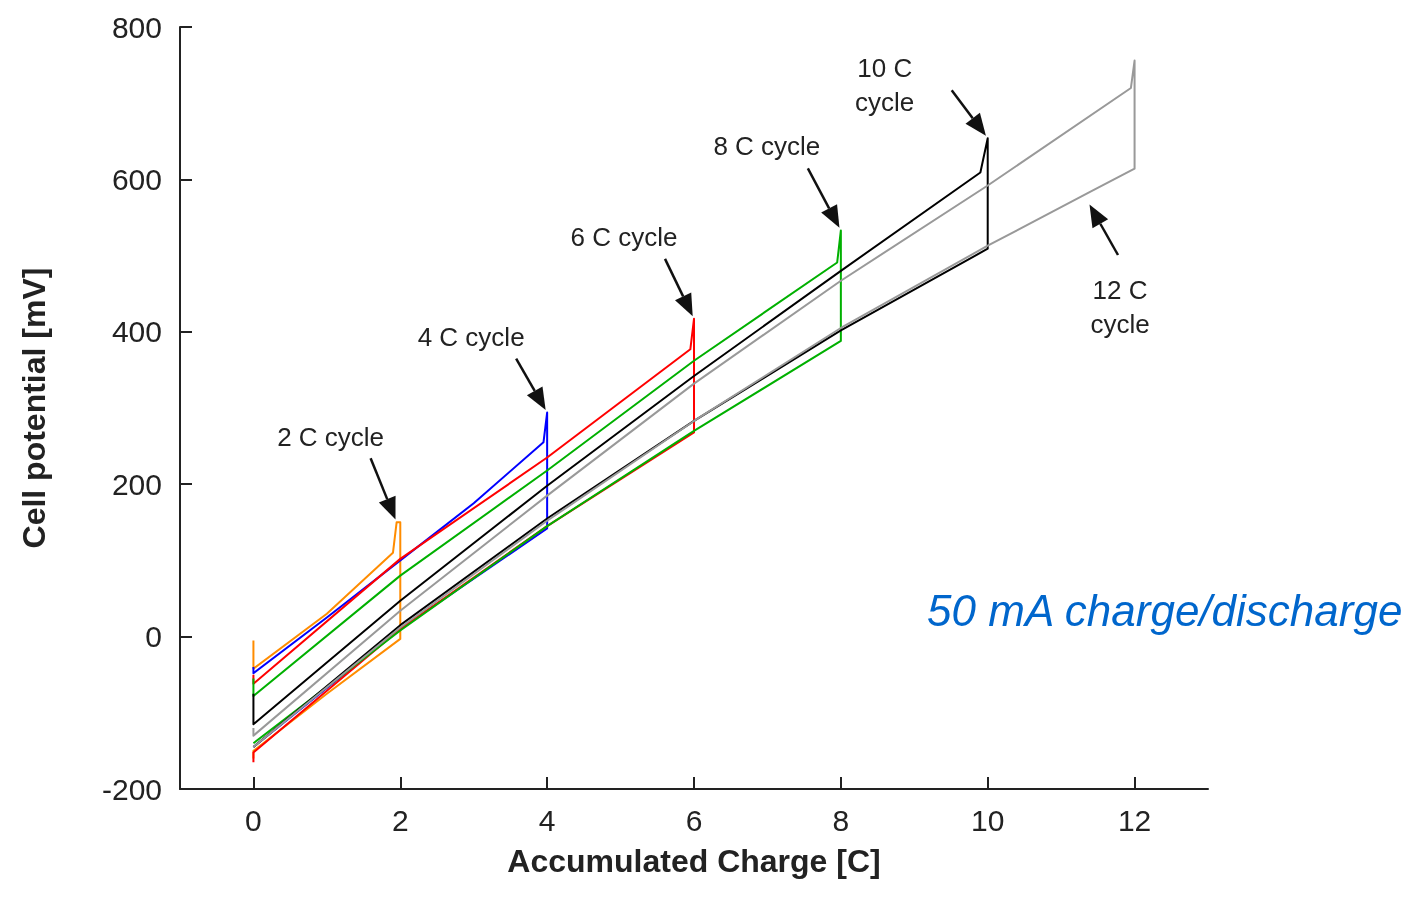  What do you see at coordinates (131, 789) in the screenshot?
I see `y-tick-label: -200` at bounding box center [131, 789].